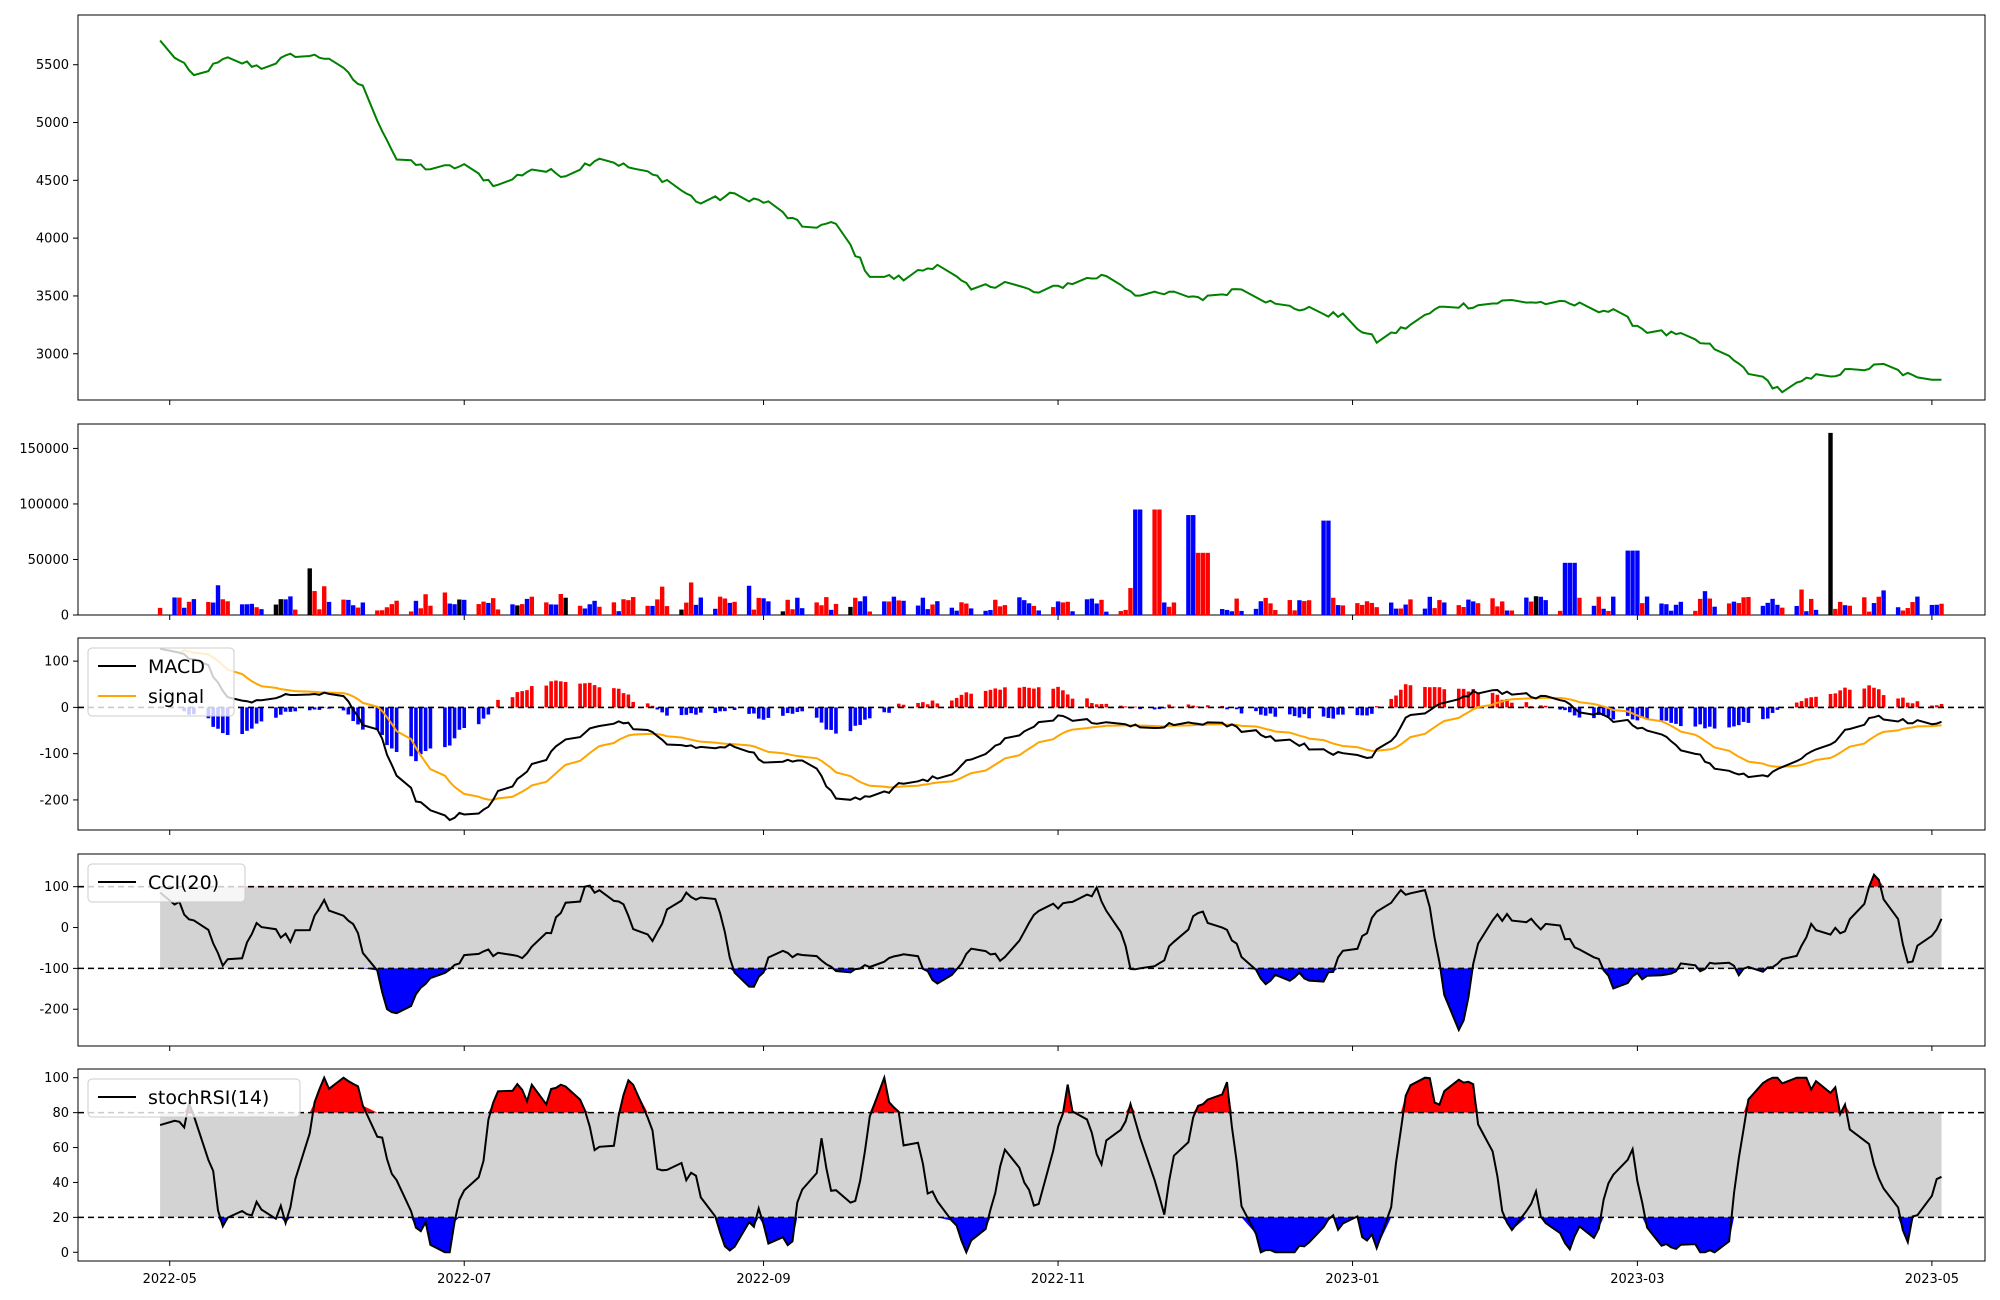 The image size is (2000, 1300). What do you see at coordinates (1637, 1279) in the screenshot?
I see `x-tick-label: 2023-03` at bounding box center [1637, 1279].